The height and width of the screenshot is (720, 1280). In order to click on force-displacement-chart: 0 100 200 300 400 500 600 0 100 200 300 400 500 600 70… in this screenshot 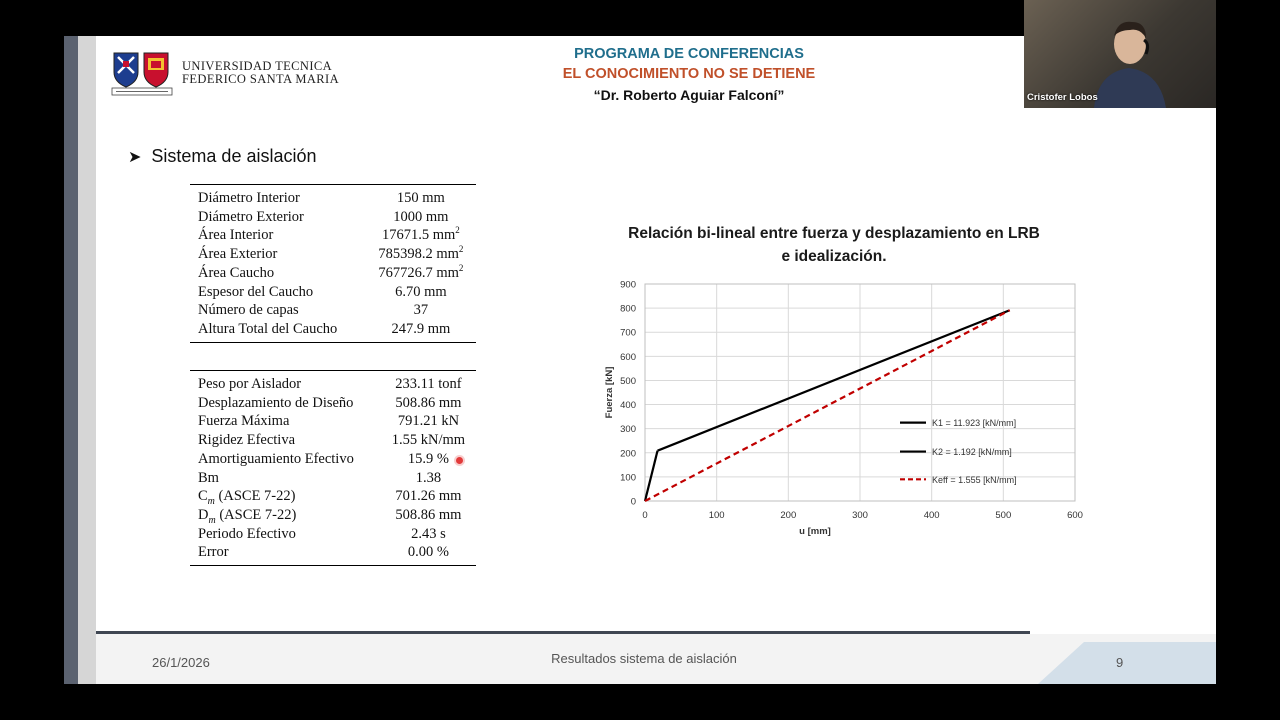, I will do `click(843, 409)`.